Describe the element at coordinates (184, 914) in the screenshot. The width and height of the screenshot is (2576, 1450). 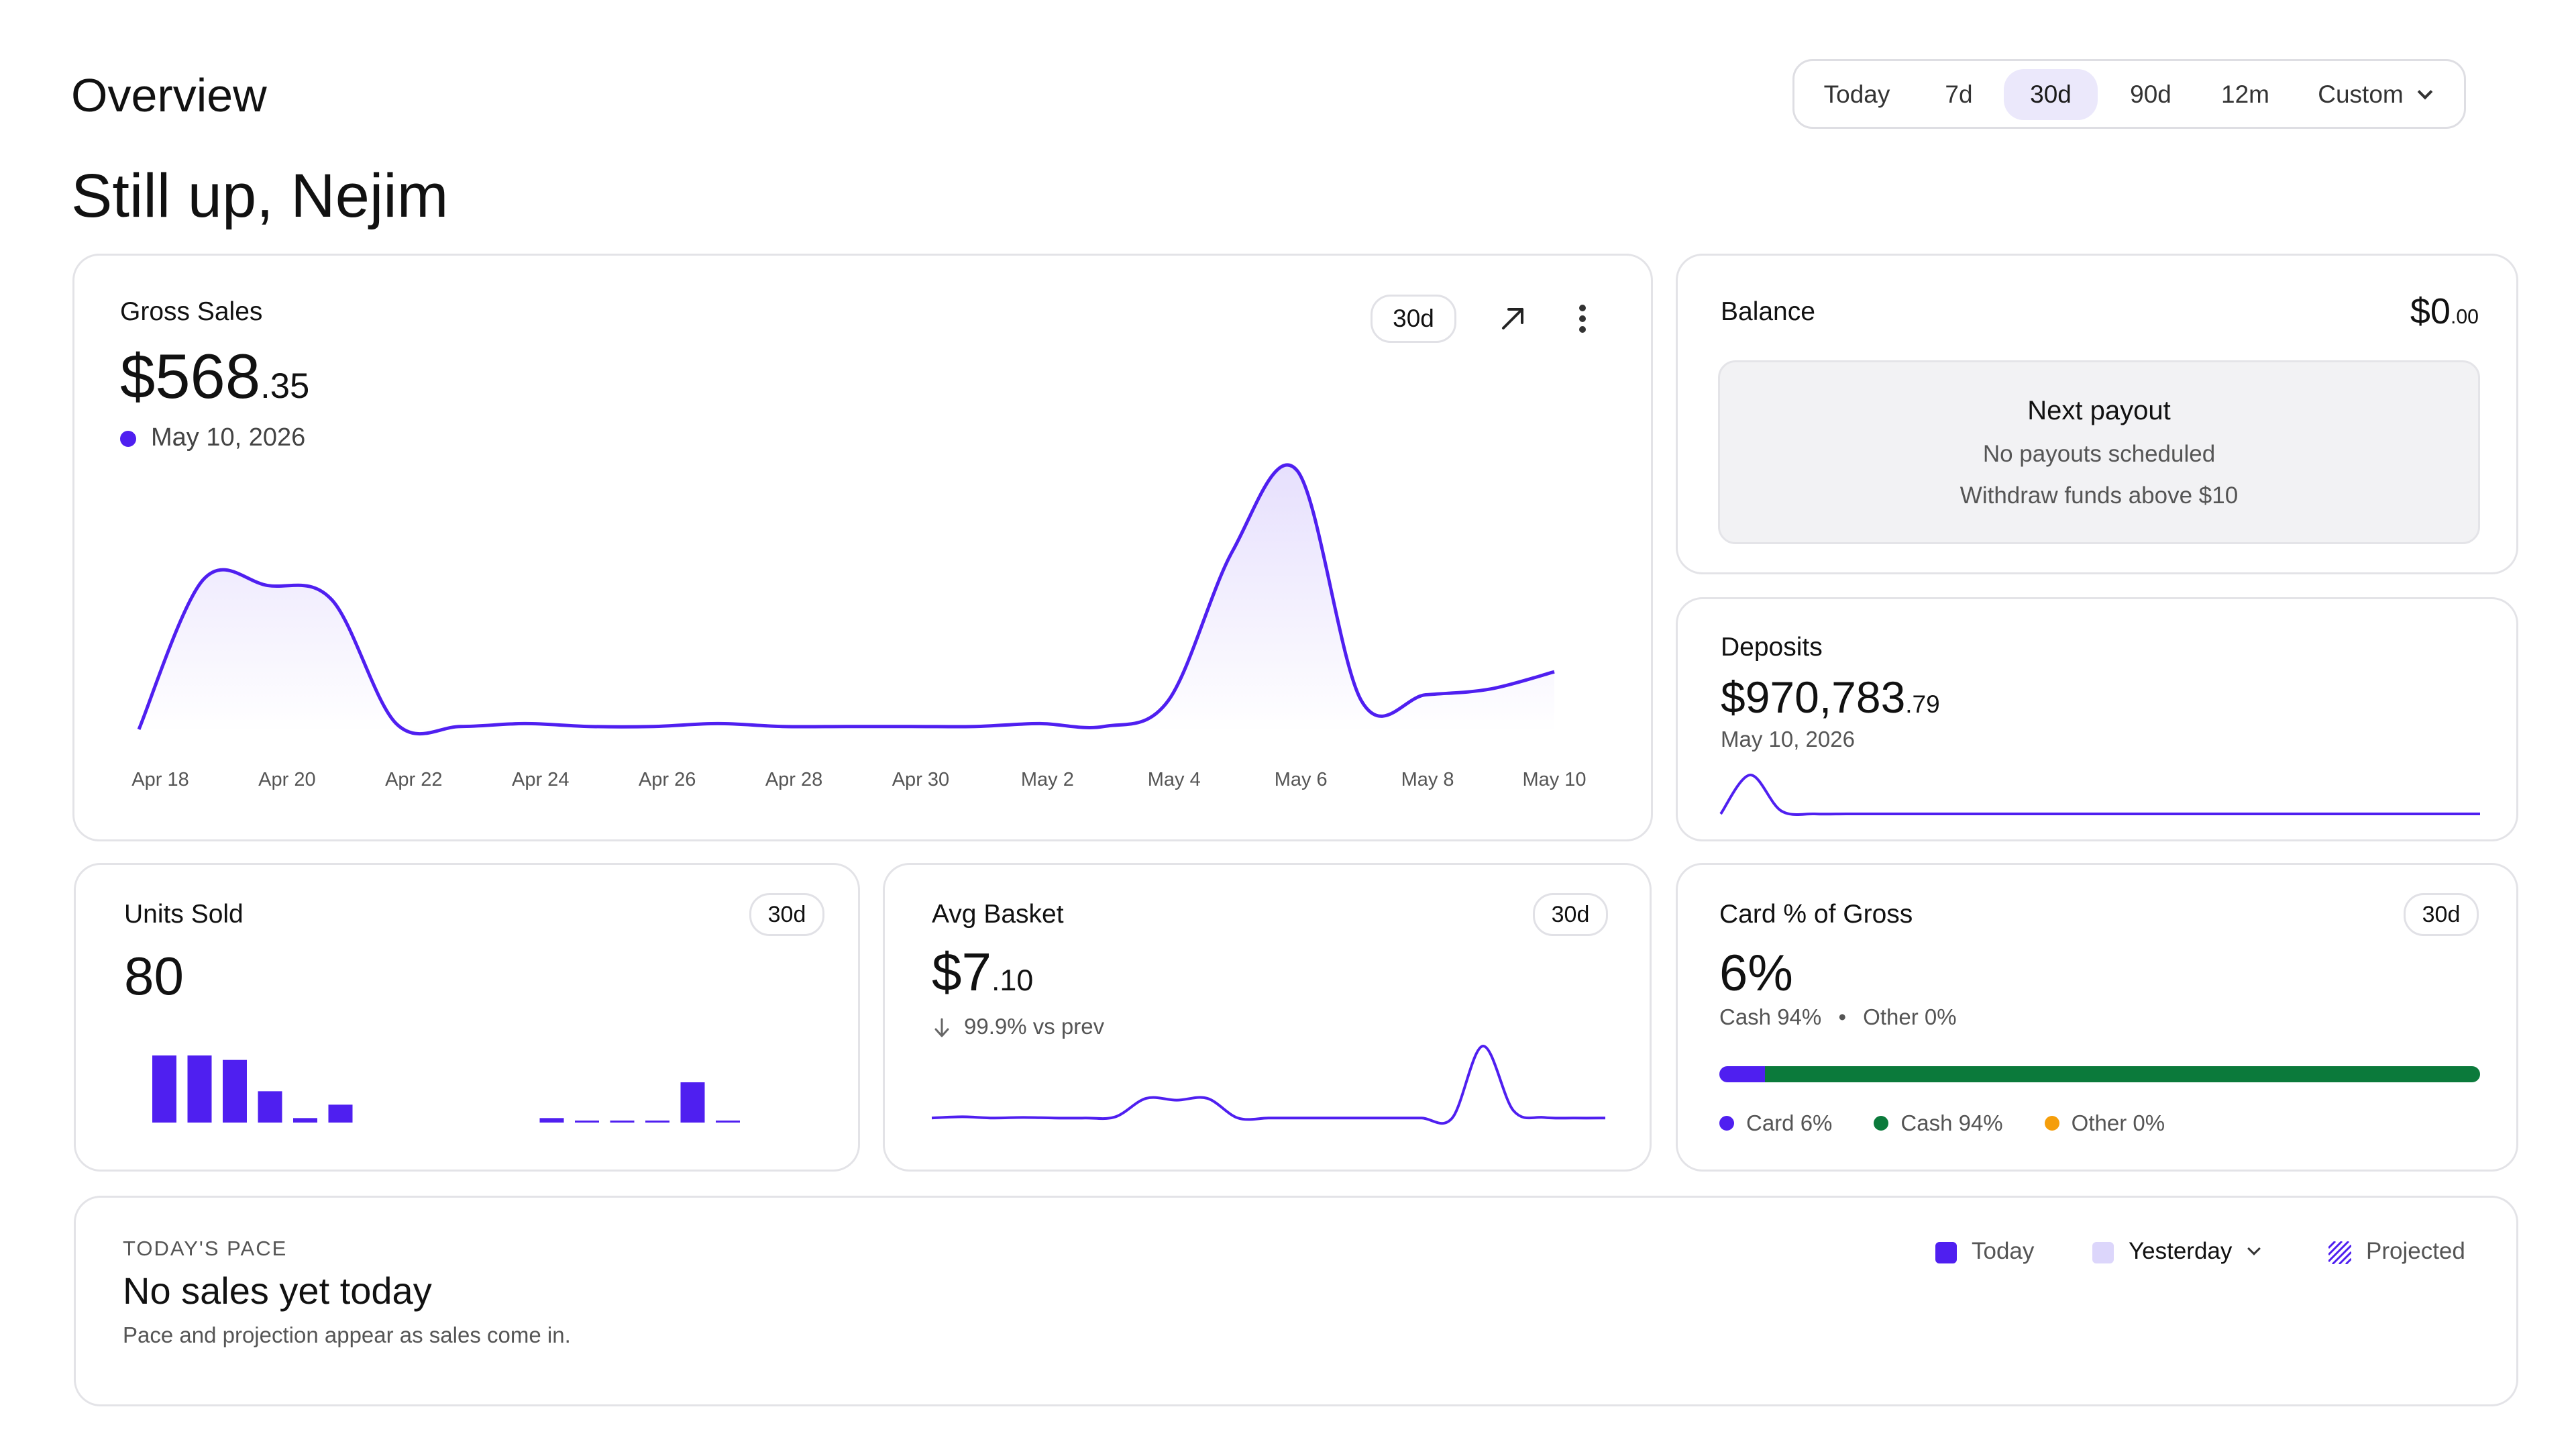
I see `units-sold-title: Units Sold` at that location.